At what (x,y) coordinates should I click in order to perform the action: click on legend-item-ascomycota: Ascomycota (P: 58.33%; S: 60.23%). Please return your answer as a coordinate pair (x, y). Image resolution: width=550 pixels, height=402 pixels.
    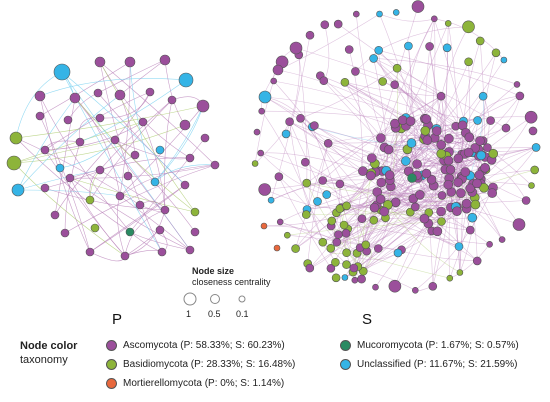
    Looking at the image, I should click on (195, 345).